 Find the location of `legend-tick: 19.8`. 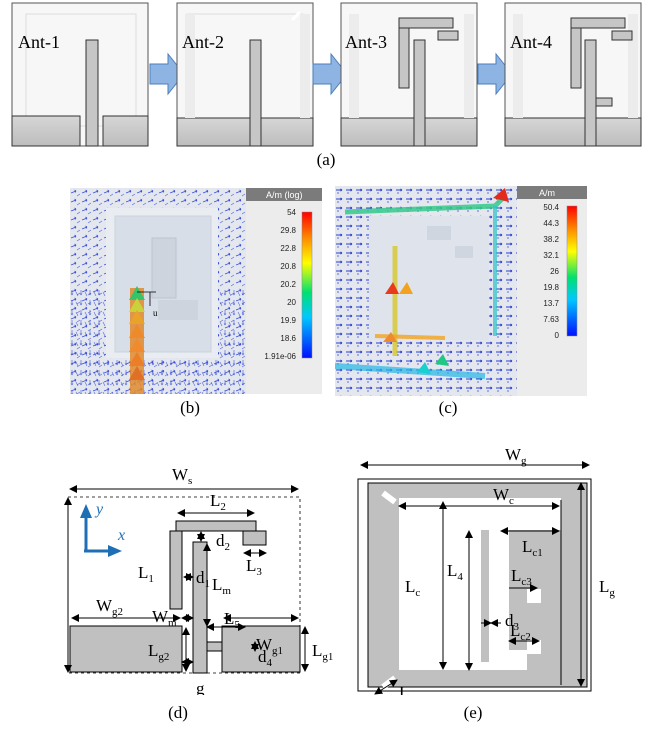

legend-tick: 19.8 is located at coordinates (551, 287).